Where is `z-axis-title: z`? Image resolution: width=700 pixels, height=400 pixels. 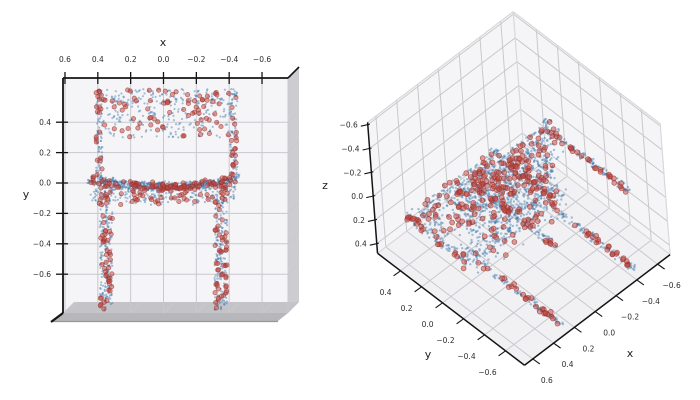 z-axis-title: z is located at coordinates (325, 185).